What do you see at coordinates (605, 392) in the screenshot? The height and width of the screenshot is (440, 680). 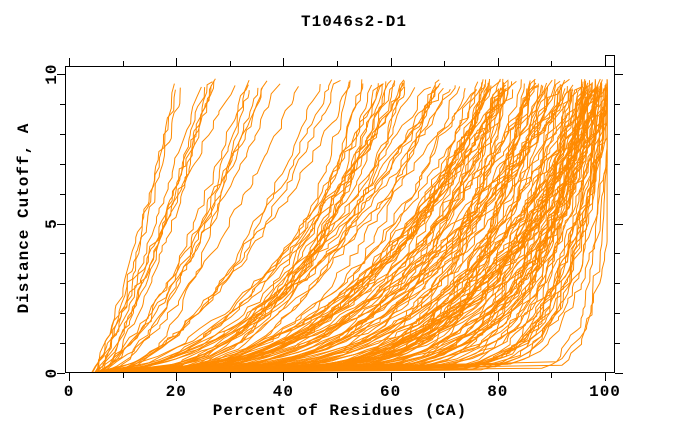 I see `x-tick-label: 100` at bounding box center [605, 392].